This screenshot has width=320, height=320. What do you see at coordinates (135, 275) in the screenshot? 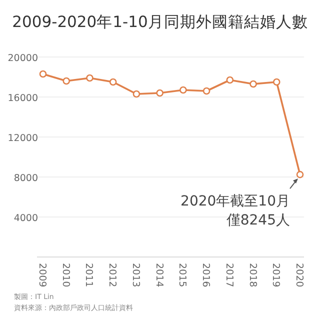
I see `x-tick-label: 2013` at bounding box center [135, 275].